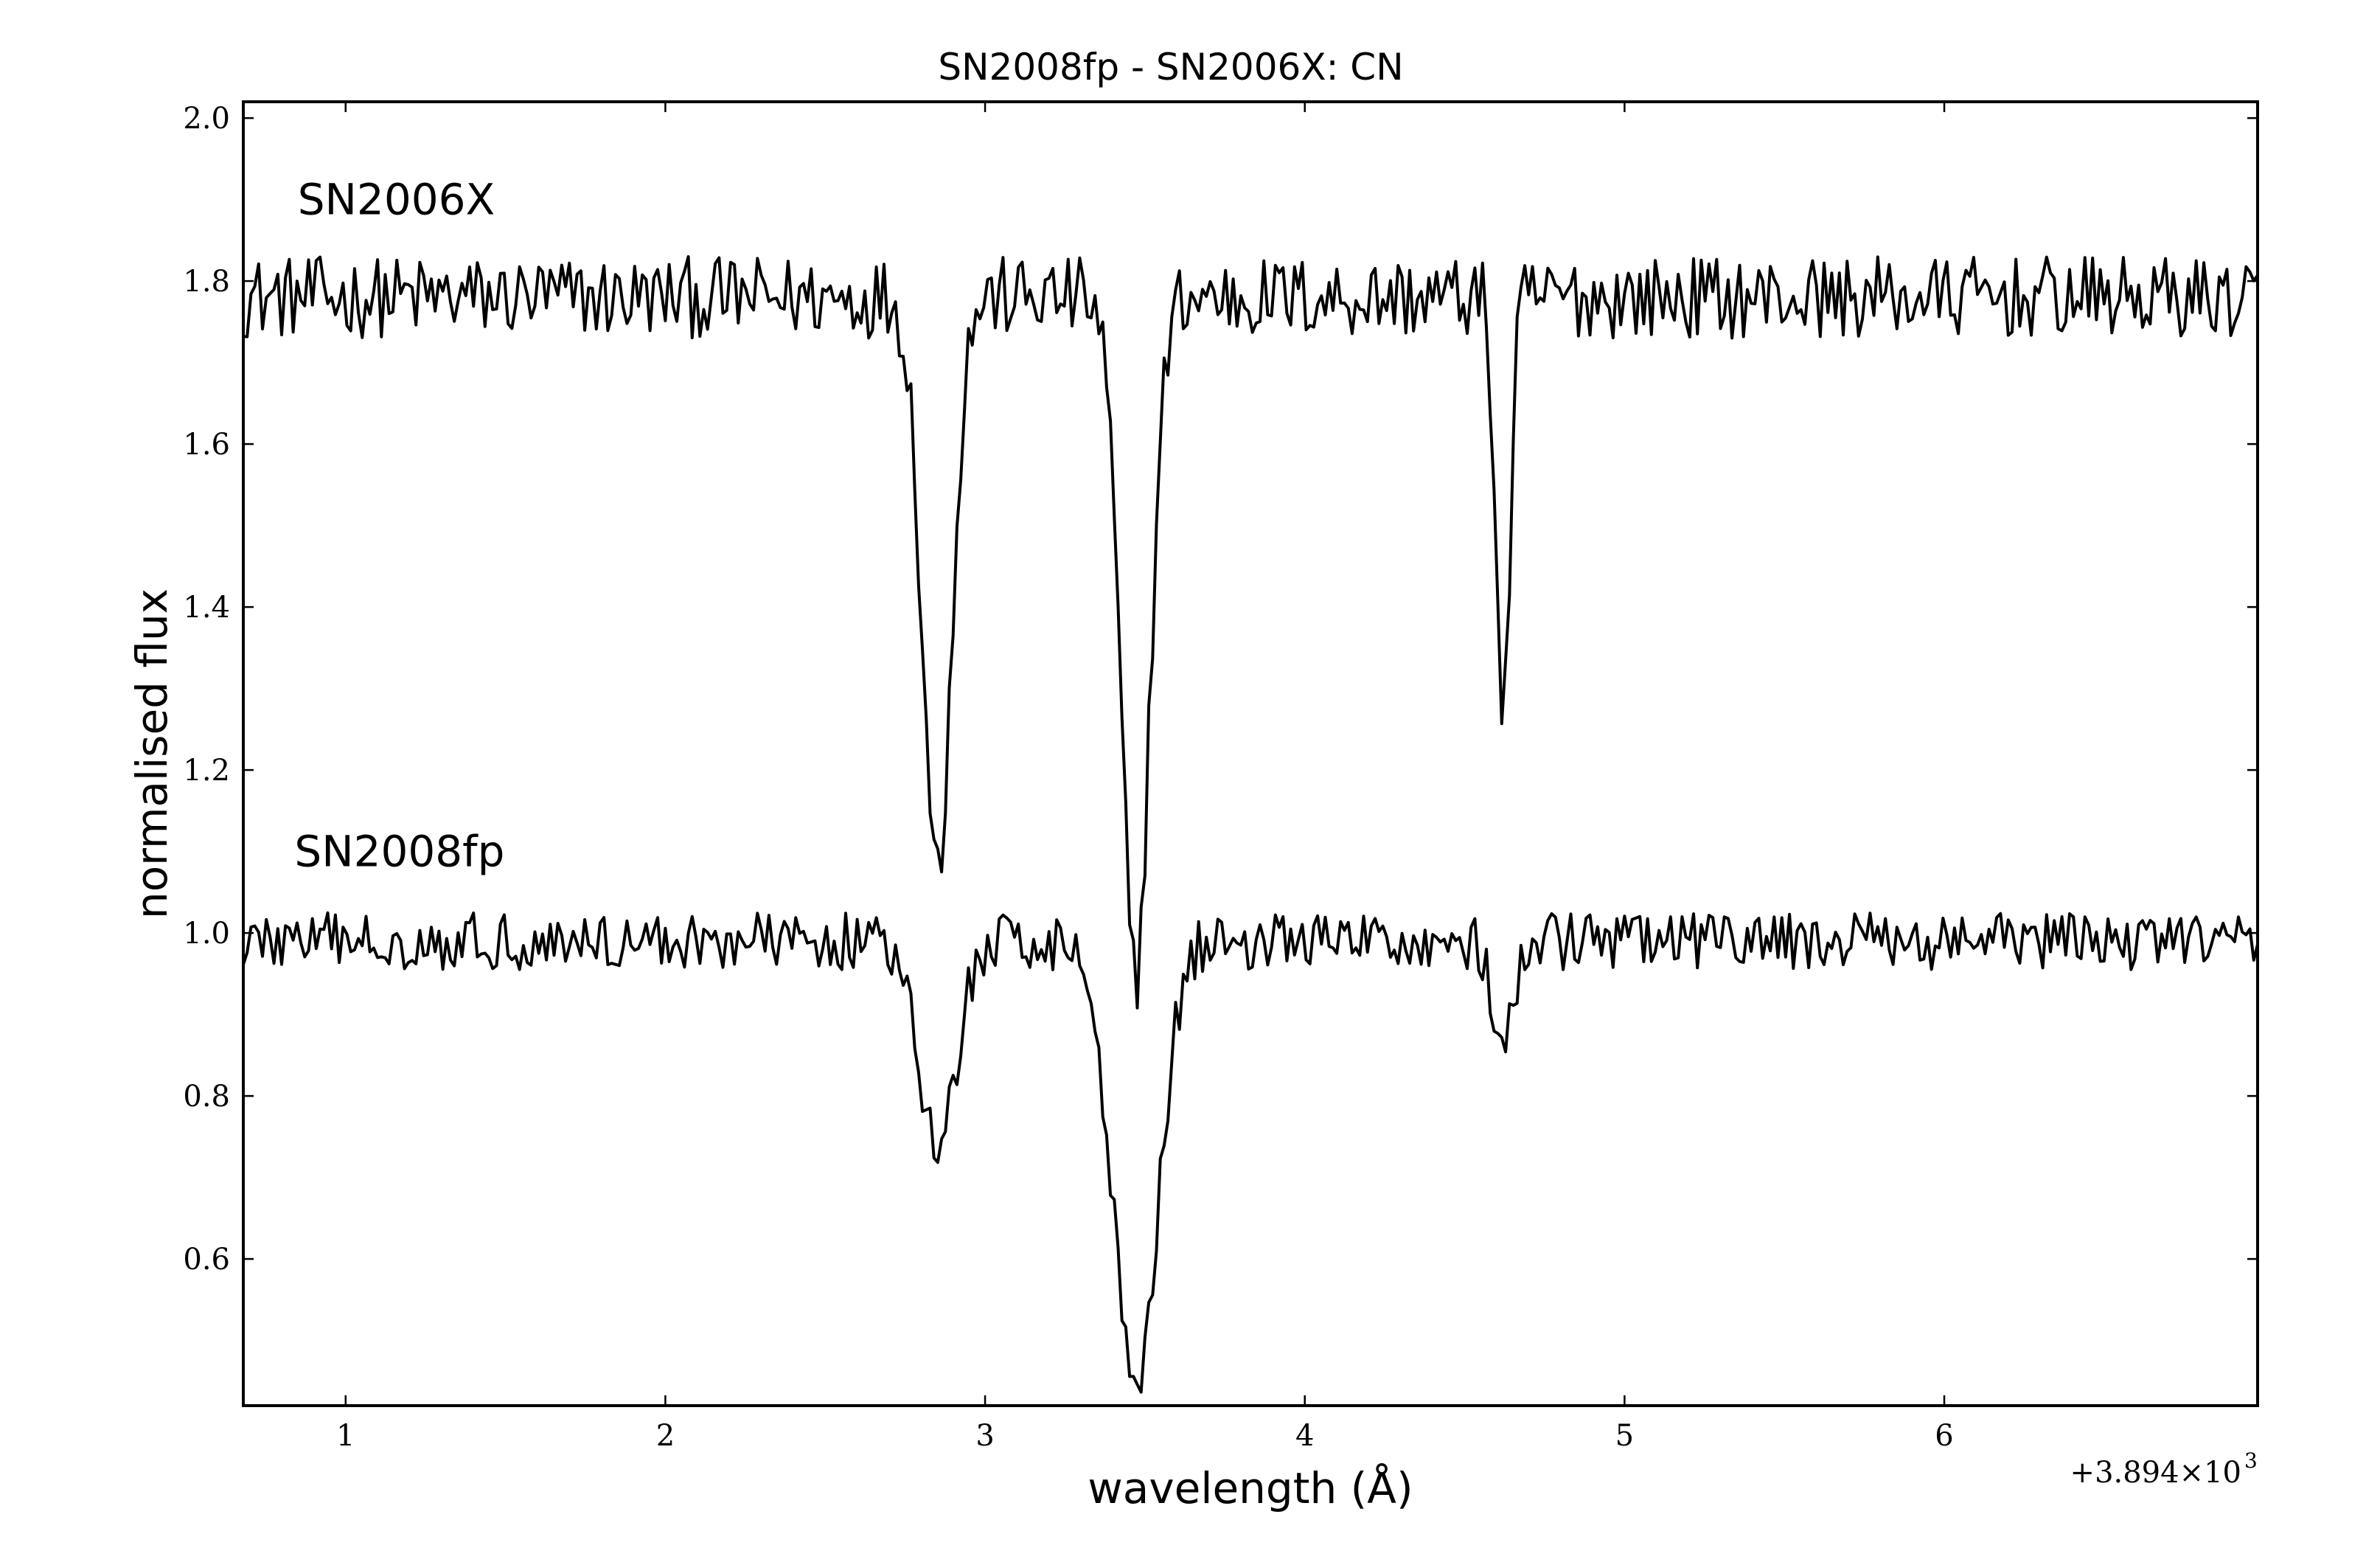 The width and height of the screenshot is (2380, 1562). Describe the element at coordinates (206, 608) in the screenshot. I see `y-tick-label: 1.4` at that location.